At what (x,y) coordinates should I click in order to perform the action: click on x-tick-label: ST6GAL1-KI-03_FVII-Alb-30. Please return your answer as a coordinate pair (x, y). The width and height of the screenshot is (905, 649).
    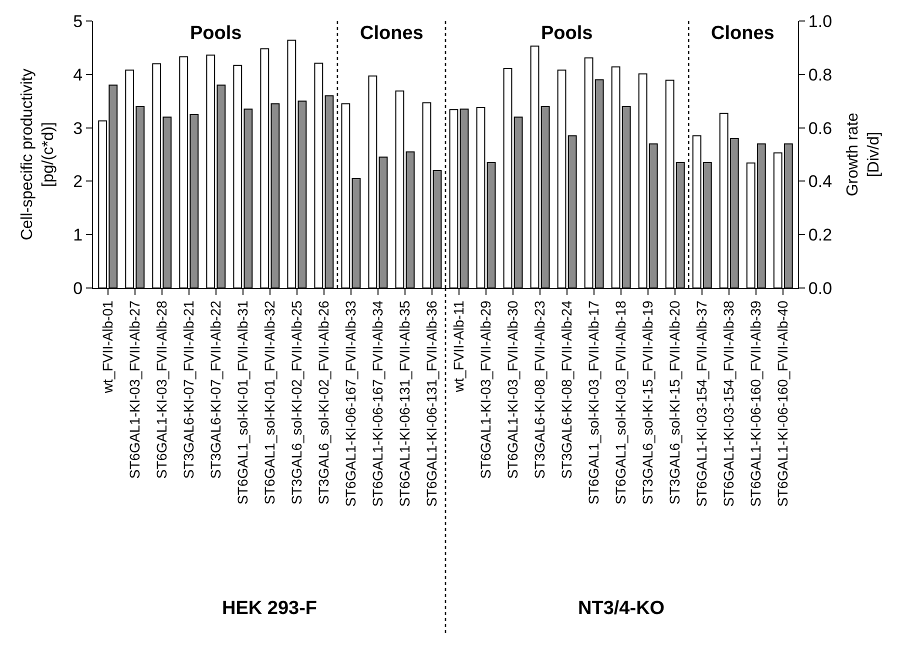
    Looking at the image, I should click on (512, 389).